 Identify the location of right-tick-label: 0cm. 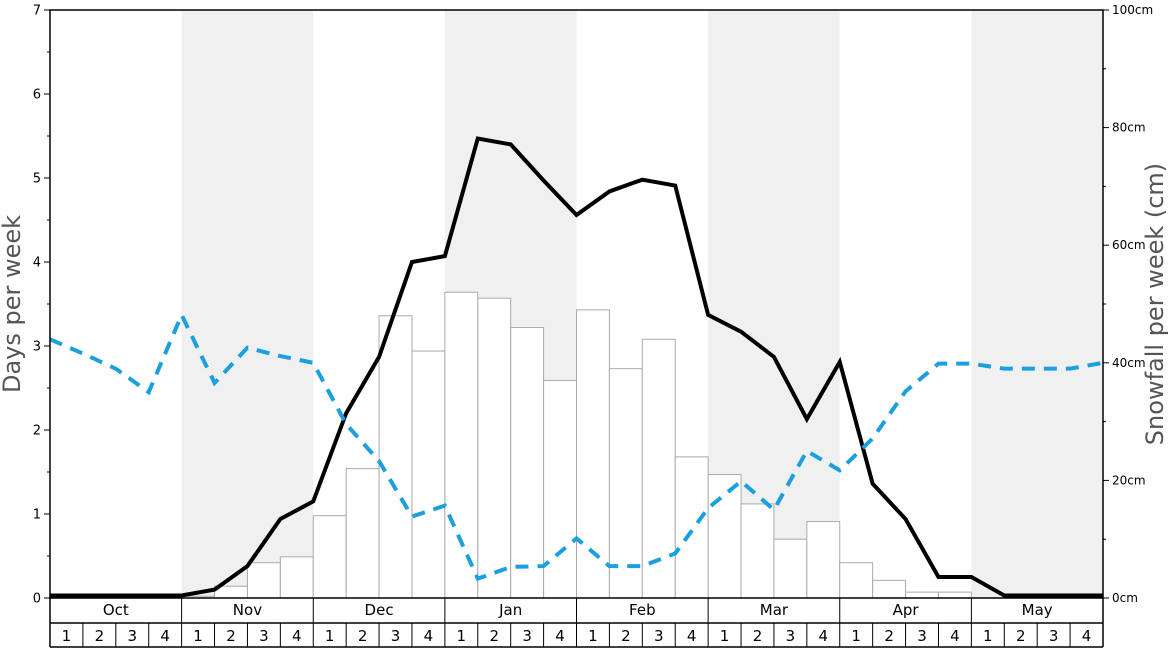
(1125, 598).